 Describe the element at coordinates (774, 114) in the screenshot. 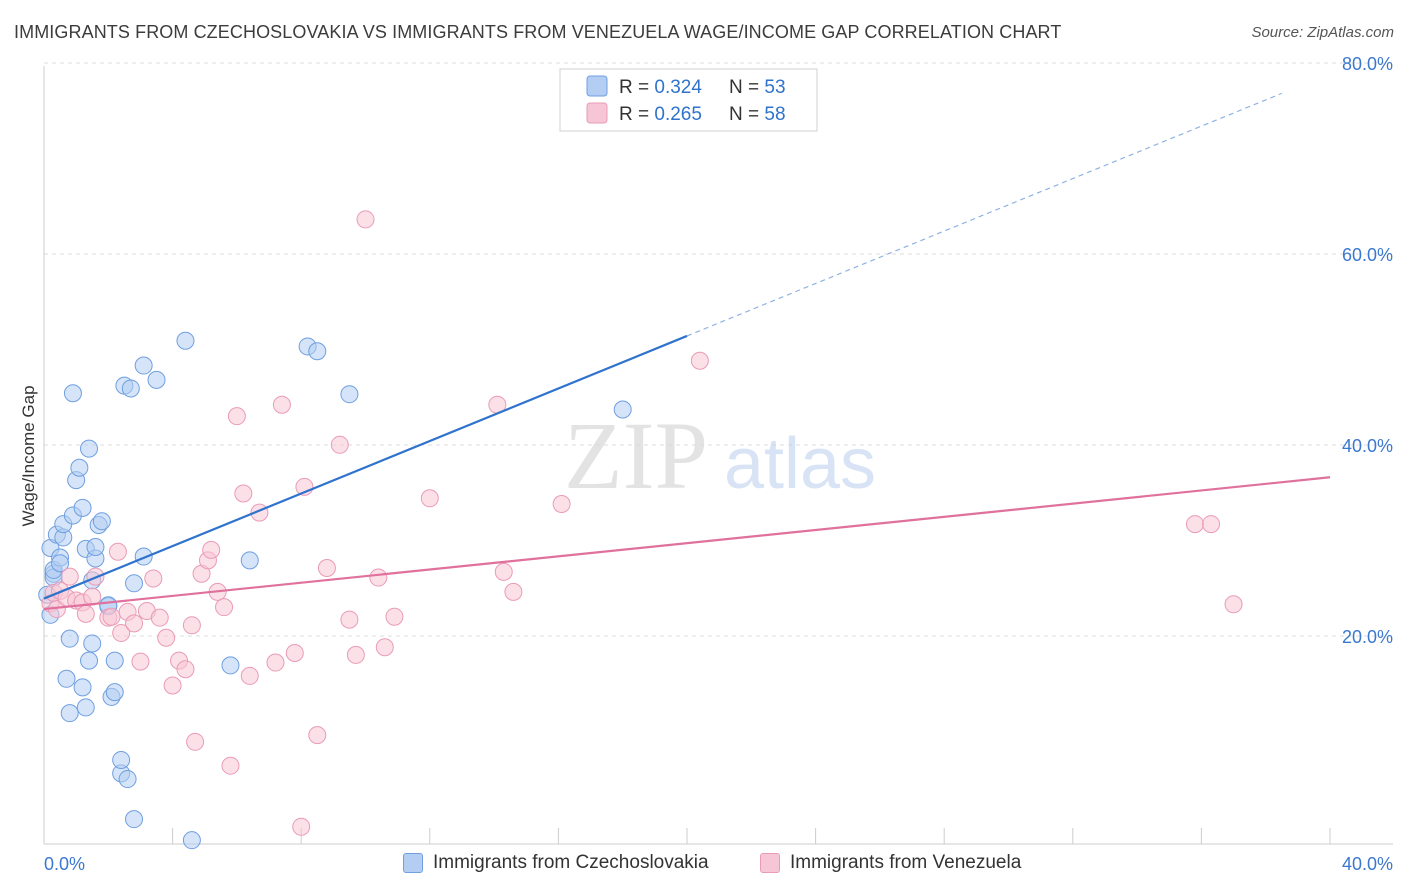

I see `legend-n-value-2: 58` at that location.